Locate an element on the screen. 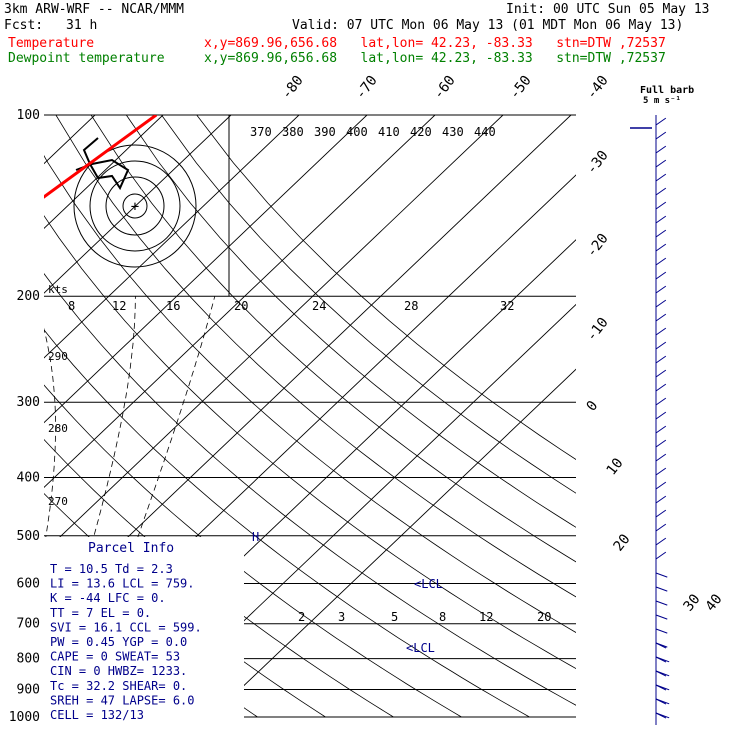  pressure-label: 400 is located at coordinates (28, 477).